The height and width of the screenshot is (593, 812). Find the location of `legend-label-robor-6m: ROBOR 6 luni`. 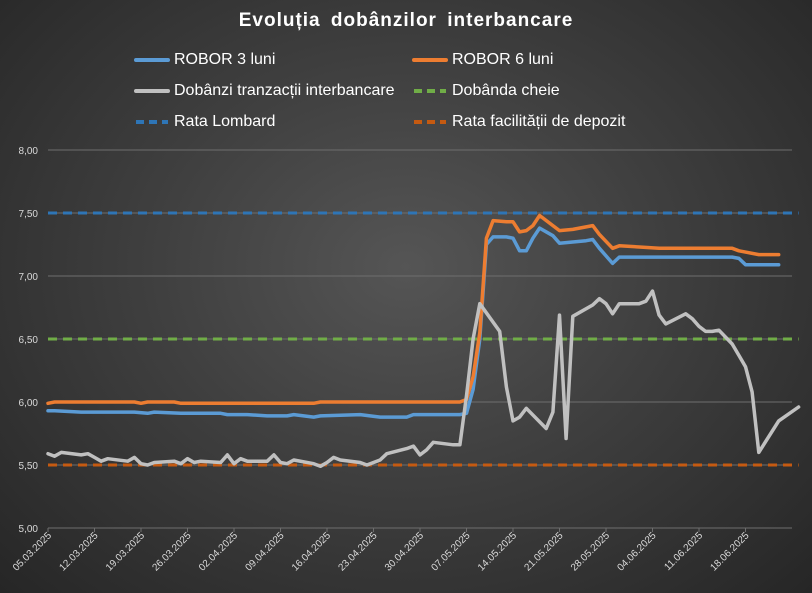

legend-label-robor-6m: ROBOR 6 luni is located at coordinates (503, 59).